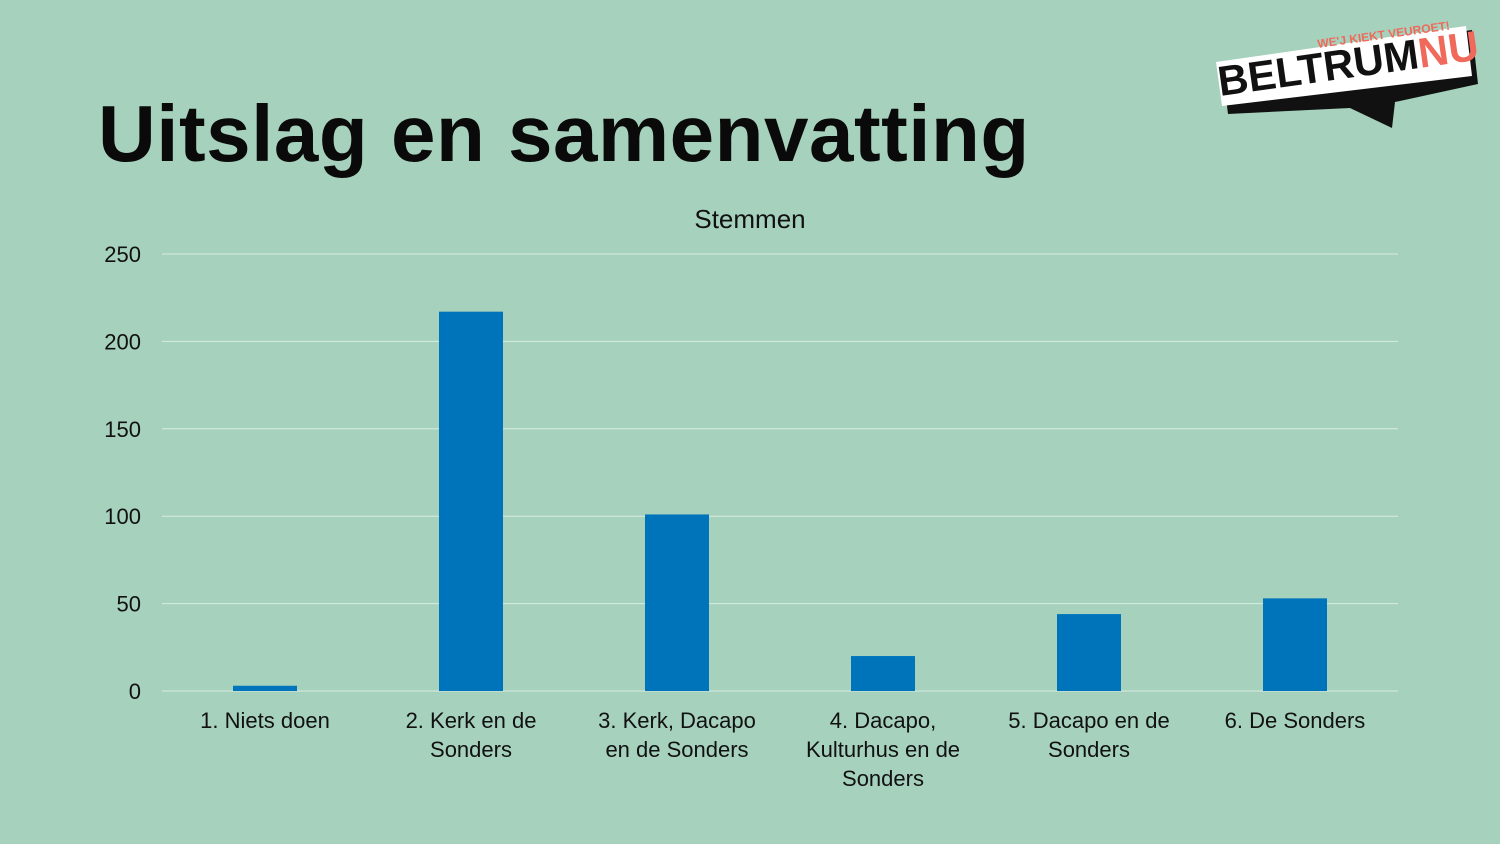  Describe the element at coordinates (1088, 720) in the screenshot. I see `x-category-label: 5. Dacapo en de` at that location.